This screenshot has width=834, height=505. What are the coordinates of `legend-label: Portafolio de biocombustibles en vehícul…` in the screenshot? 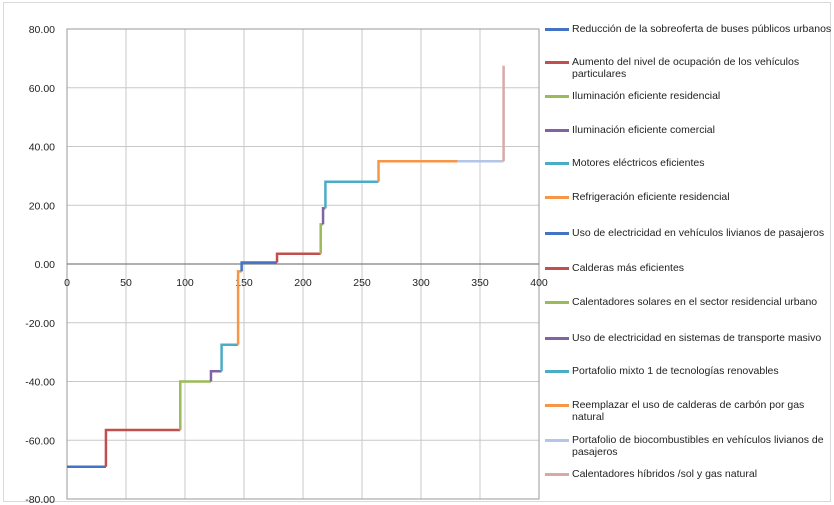 It's located at (698, 446).